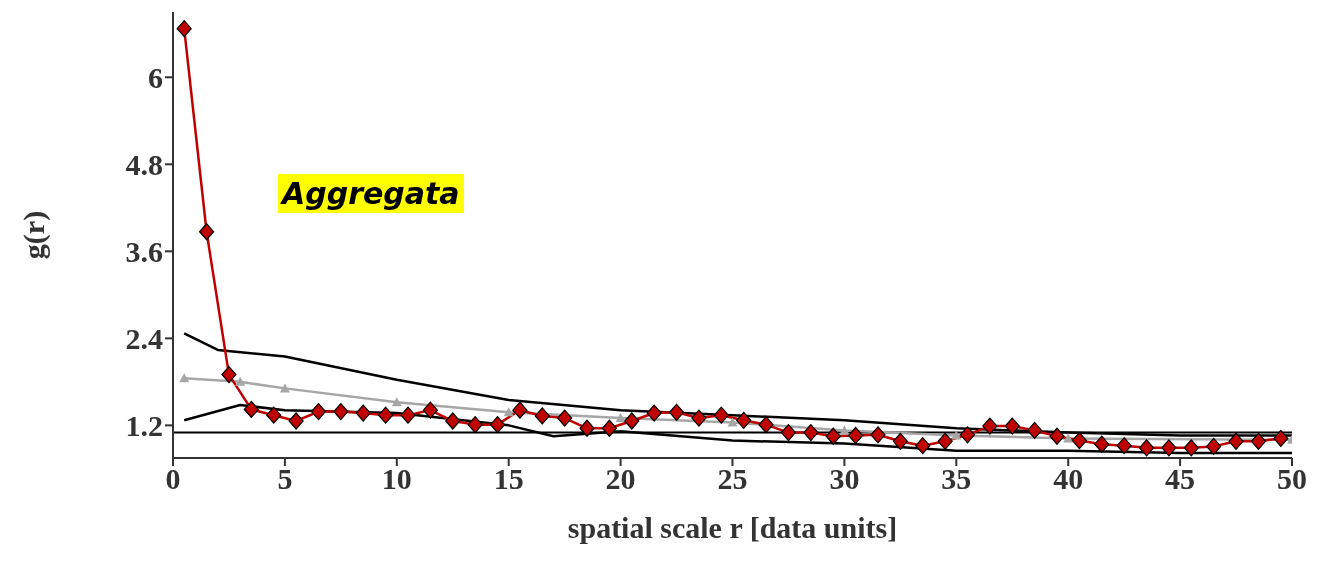  What do you see at coordinates (155, 77) in the screenshot?
I see `y-tick-label: 6` at bounding box center [155, 77].